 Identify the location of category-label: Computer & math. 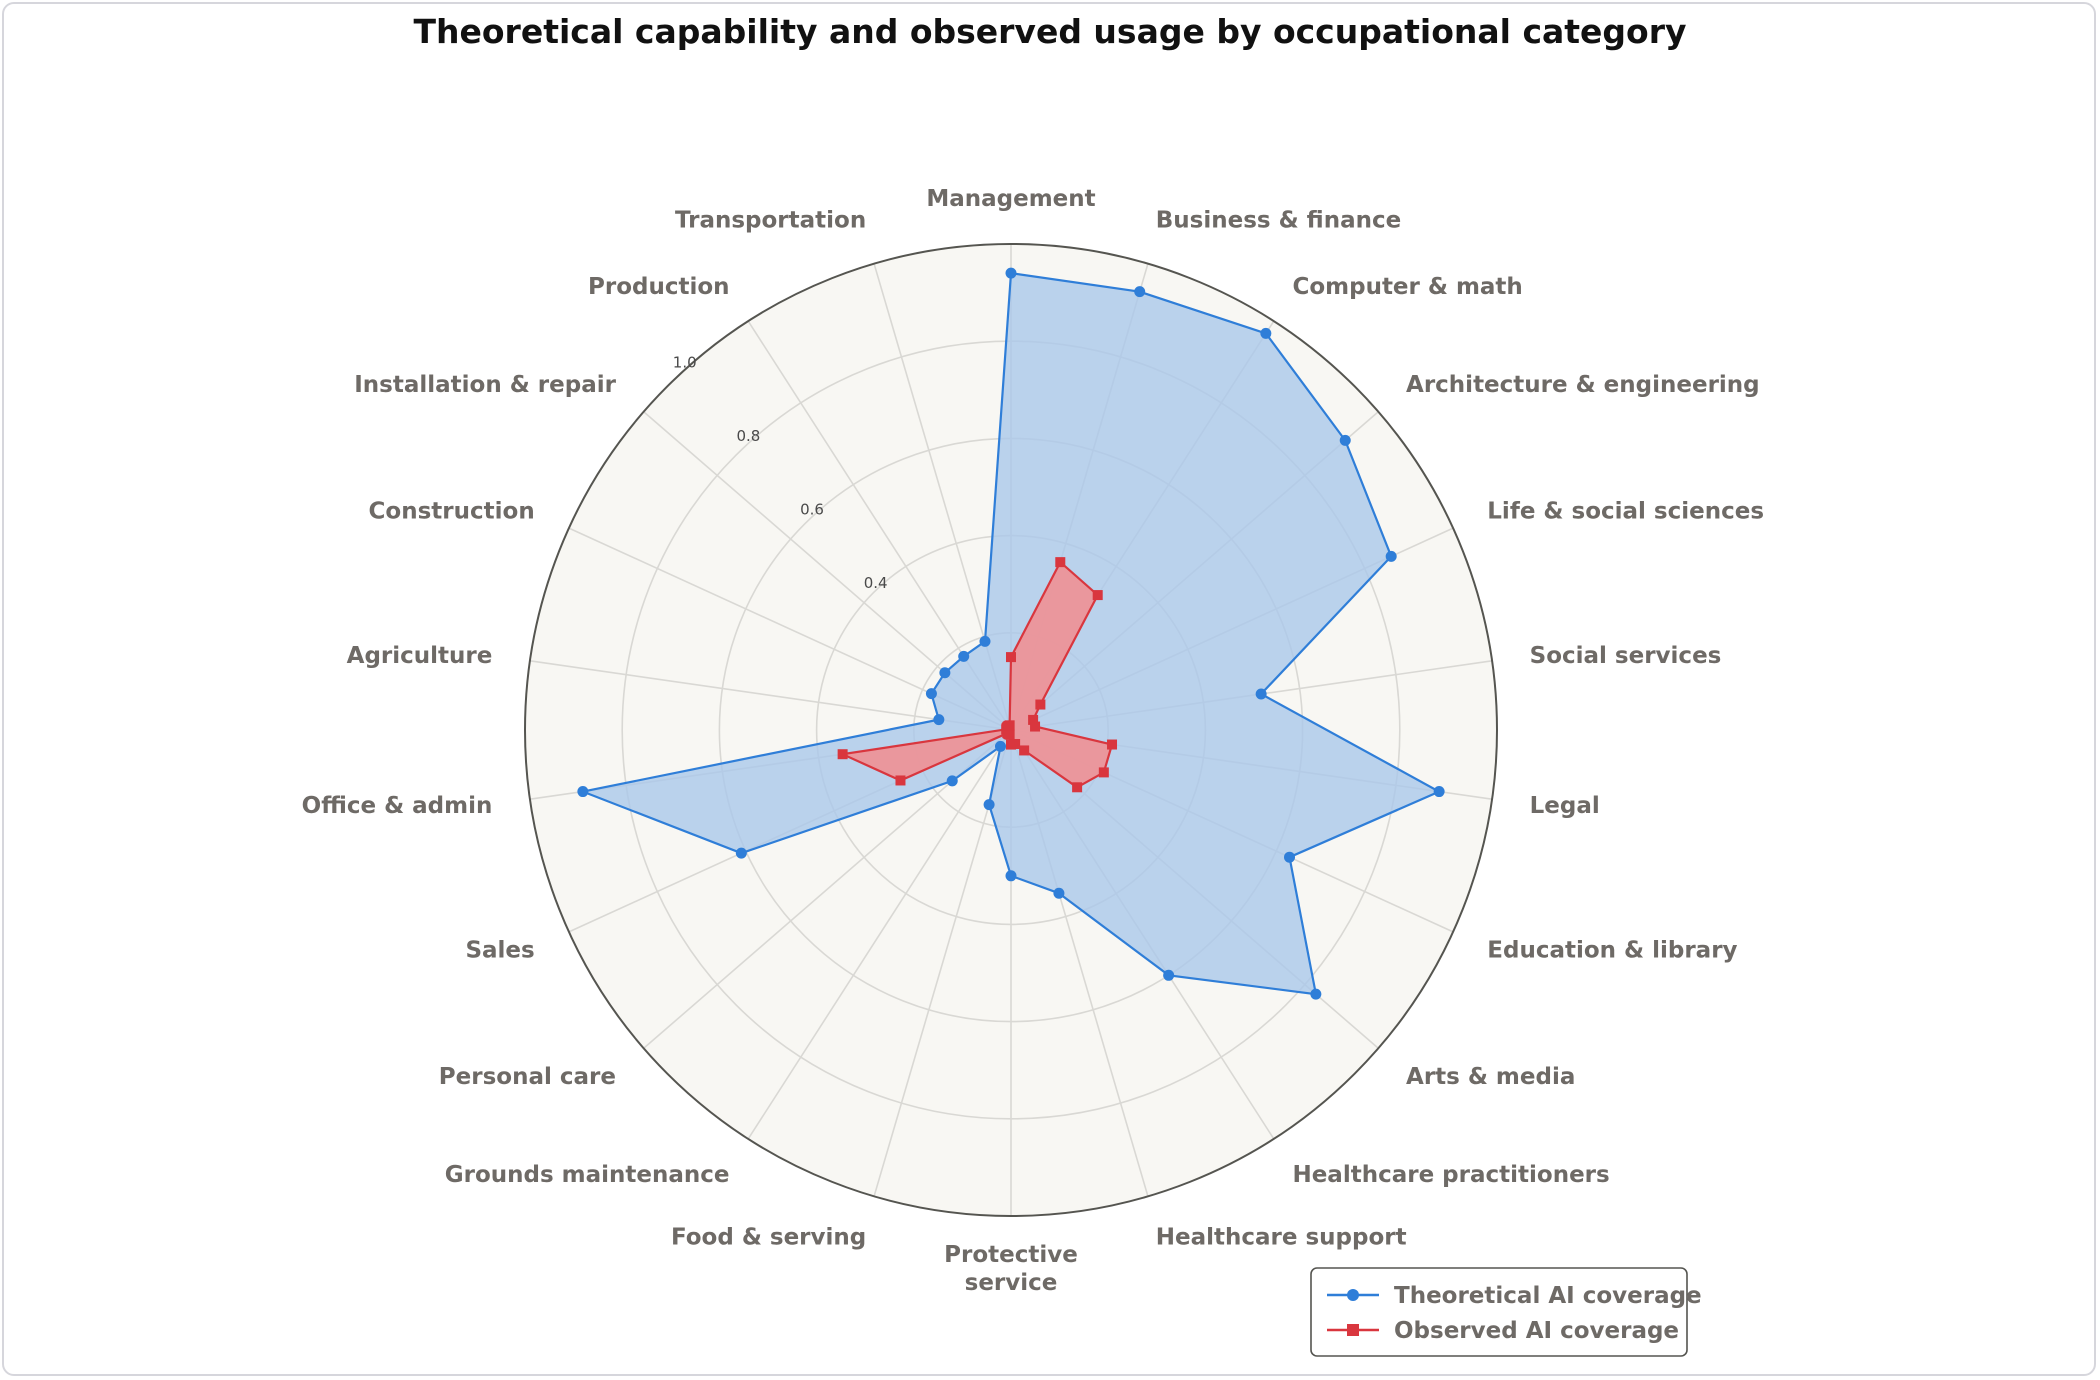
(1407, 287).